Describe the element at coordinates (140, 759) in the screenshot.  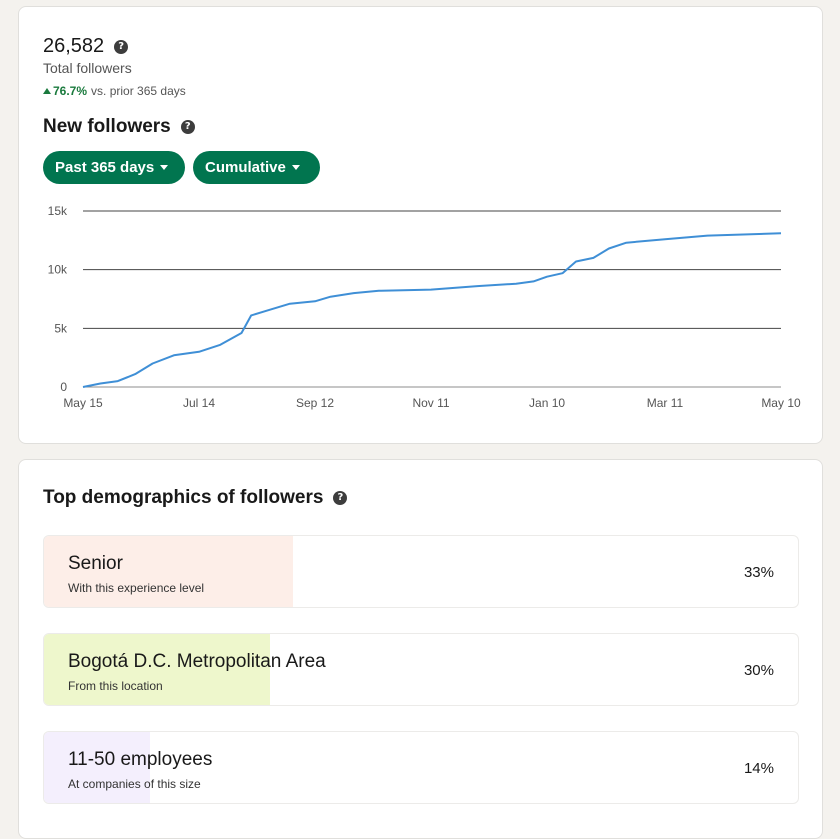
I see `demographic-label: 11-50 employees` at that location.